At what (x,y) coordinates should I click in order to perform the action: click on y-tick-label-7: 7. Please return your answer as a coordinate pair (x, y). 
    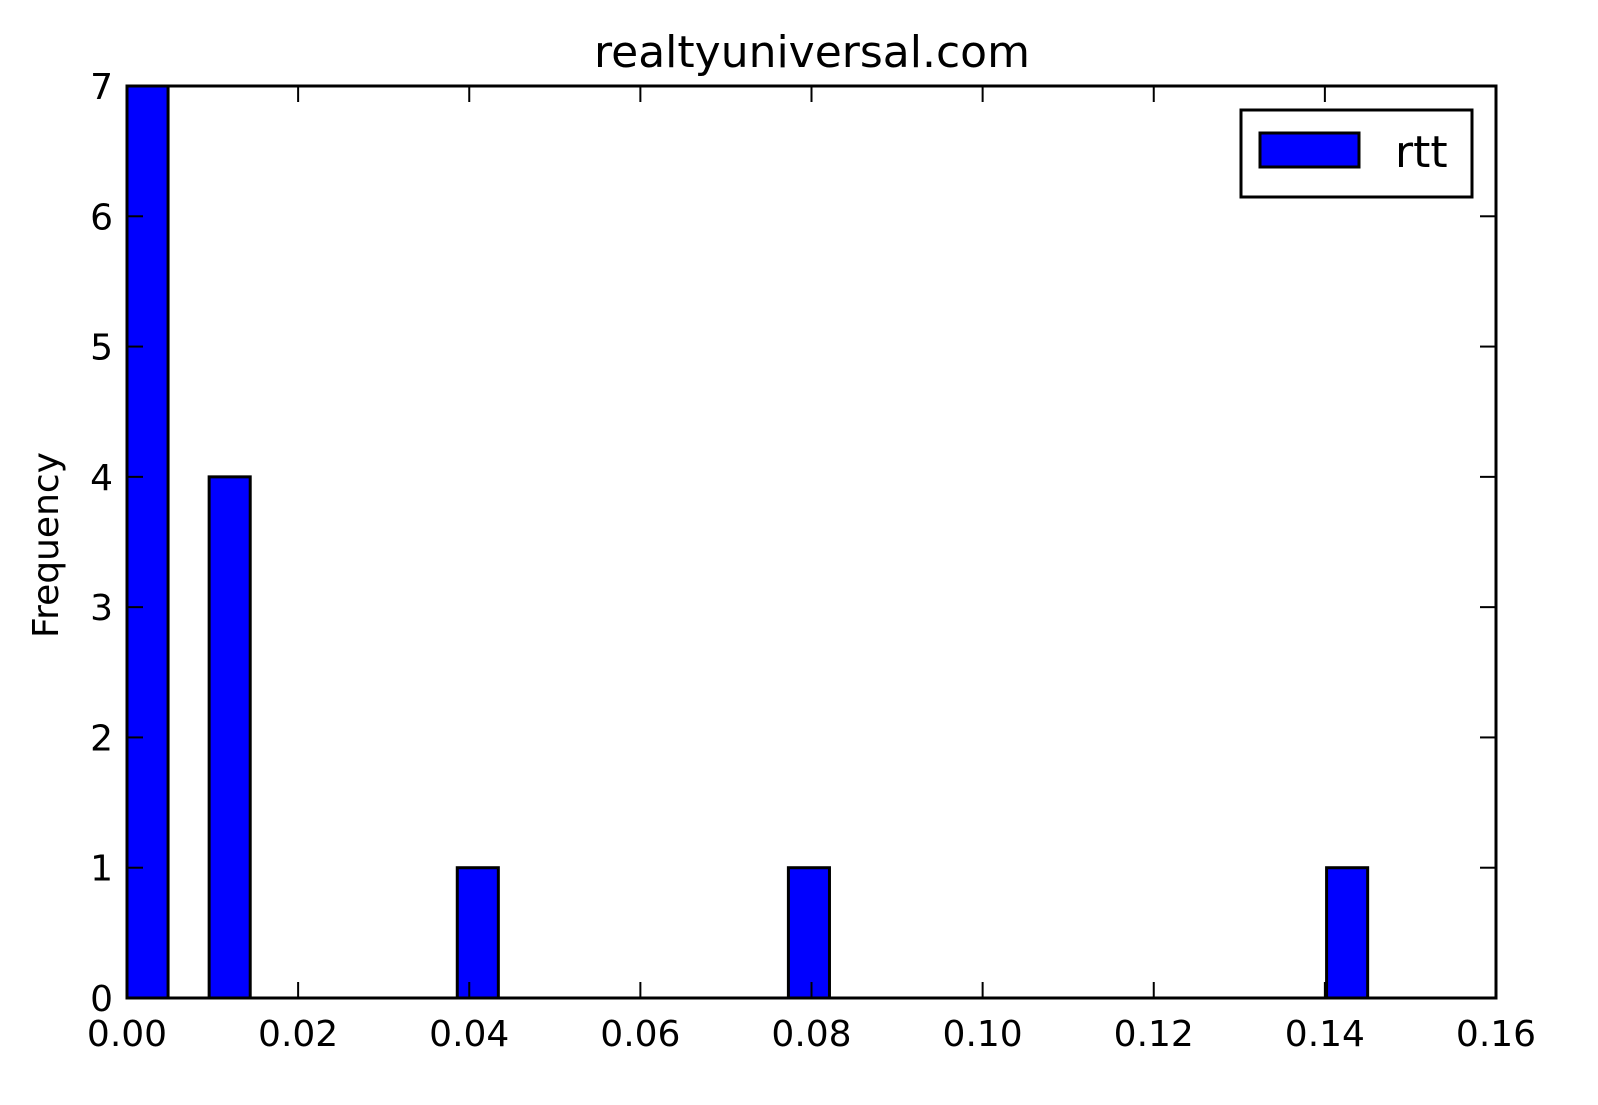
    Looking at the image, I should click on (101, 87).